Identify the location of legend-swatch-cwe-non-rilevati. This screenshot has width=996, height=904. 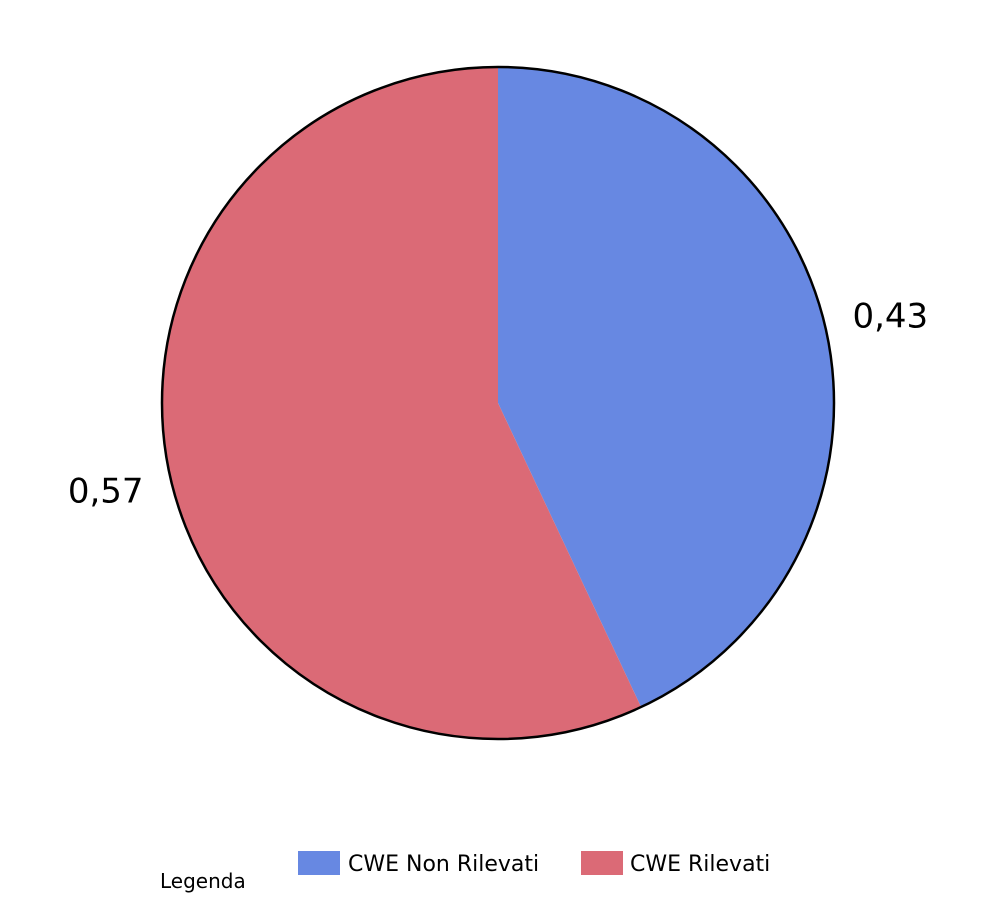
(319, 863).